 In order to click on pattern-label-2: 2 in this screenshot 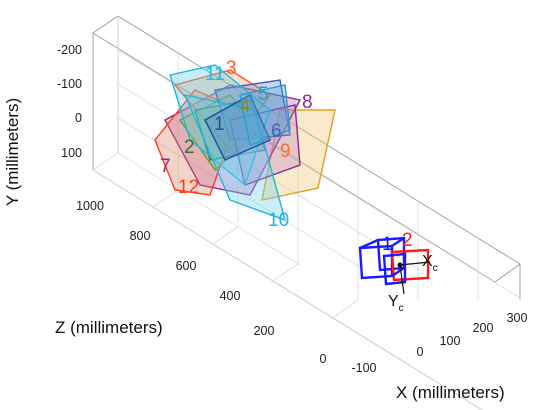, I will do `click(189, 147)`.